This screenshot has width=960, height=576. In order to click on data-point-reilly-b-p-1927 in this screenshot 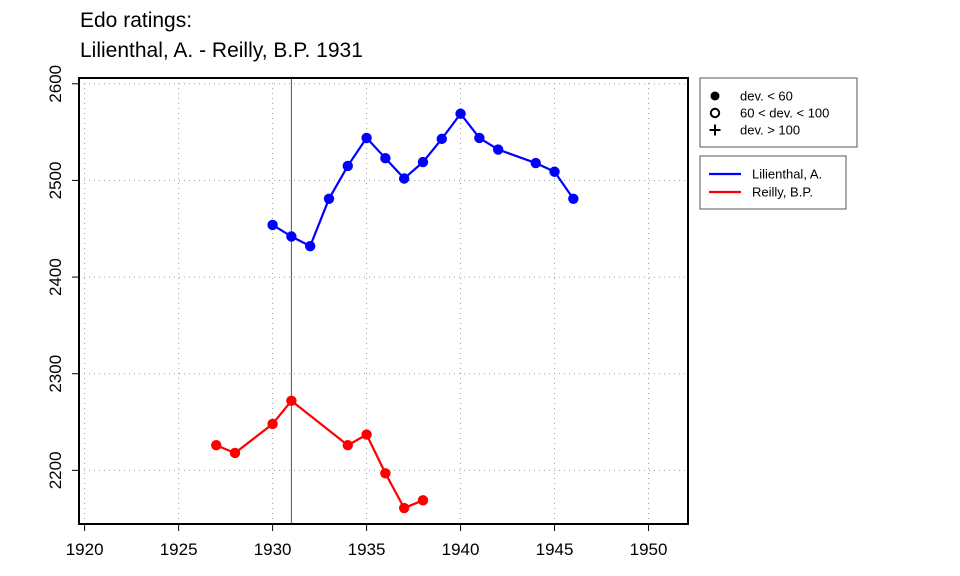, I will do `click(216, 445)`.